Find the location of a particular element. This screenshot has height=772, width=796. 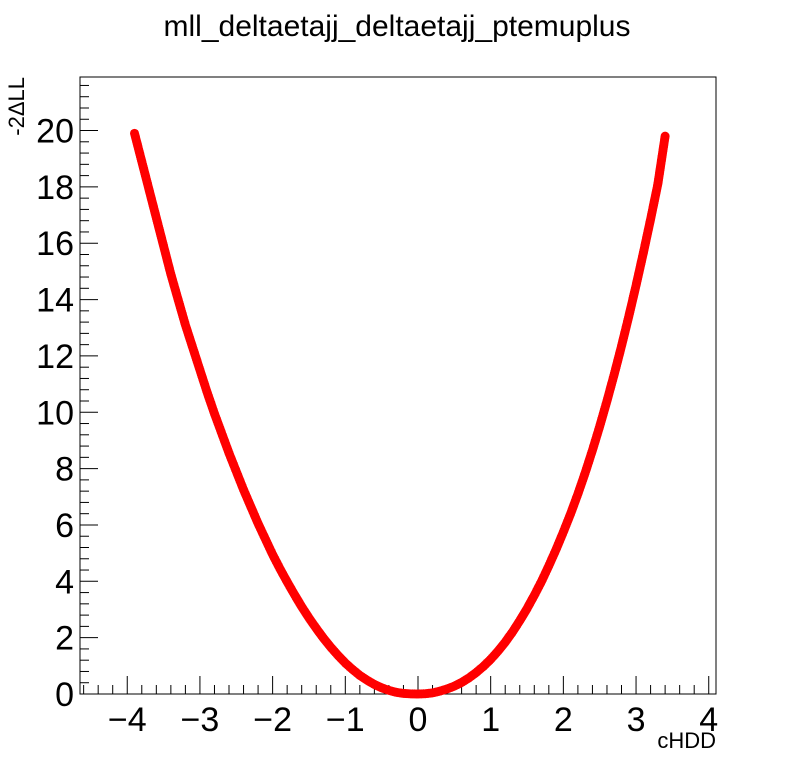

y-tick-label: 12 is located at coordinates (55, 357).